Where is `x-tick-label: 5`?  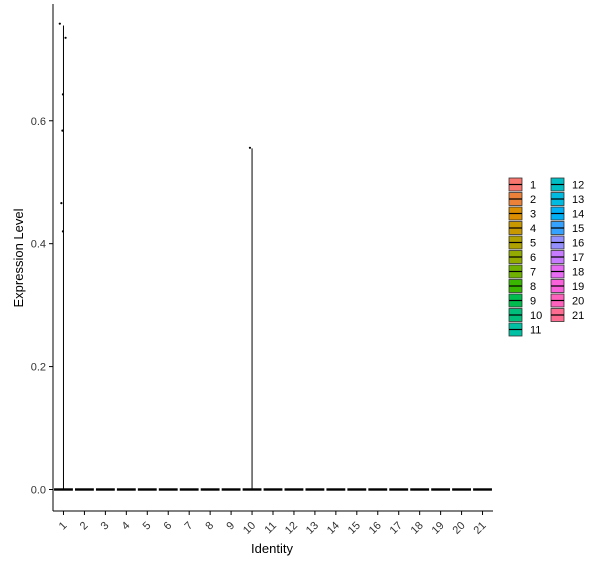
x-tick-label: 5 is located at coordinates (147, 526).